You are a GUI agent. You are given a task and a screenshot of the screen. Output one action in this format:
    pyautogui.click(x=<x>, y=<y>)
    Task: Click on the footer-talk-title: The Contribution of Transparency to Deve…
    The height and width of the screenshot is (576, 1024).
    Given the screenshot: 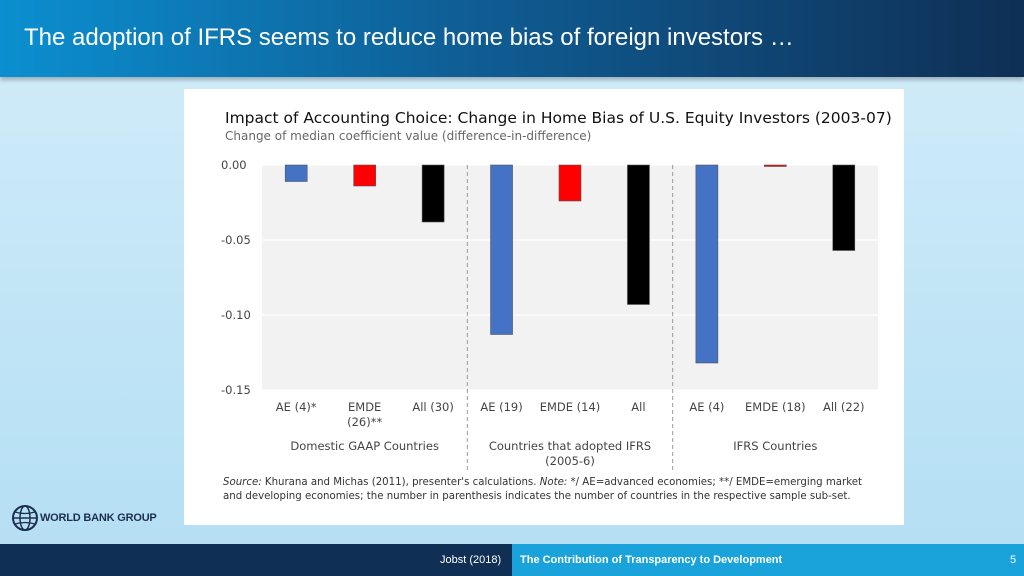 What is the action you would take?
    pyautogui.click(x=651, y=560)
    